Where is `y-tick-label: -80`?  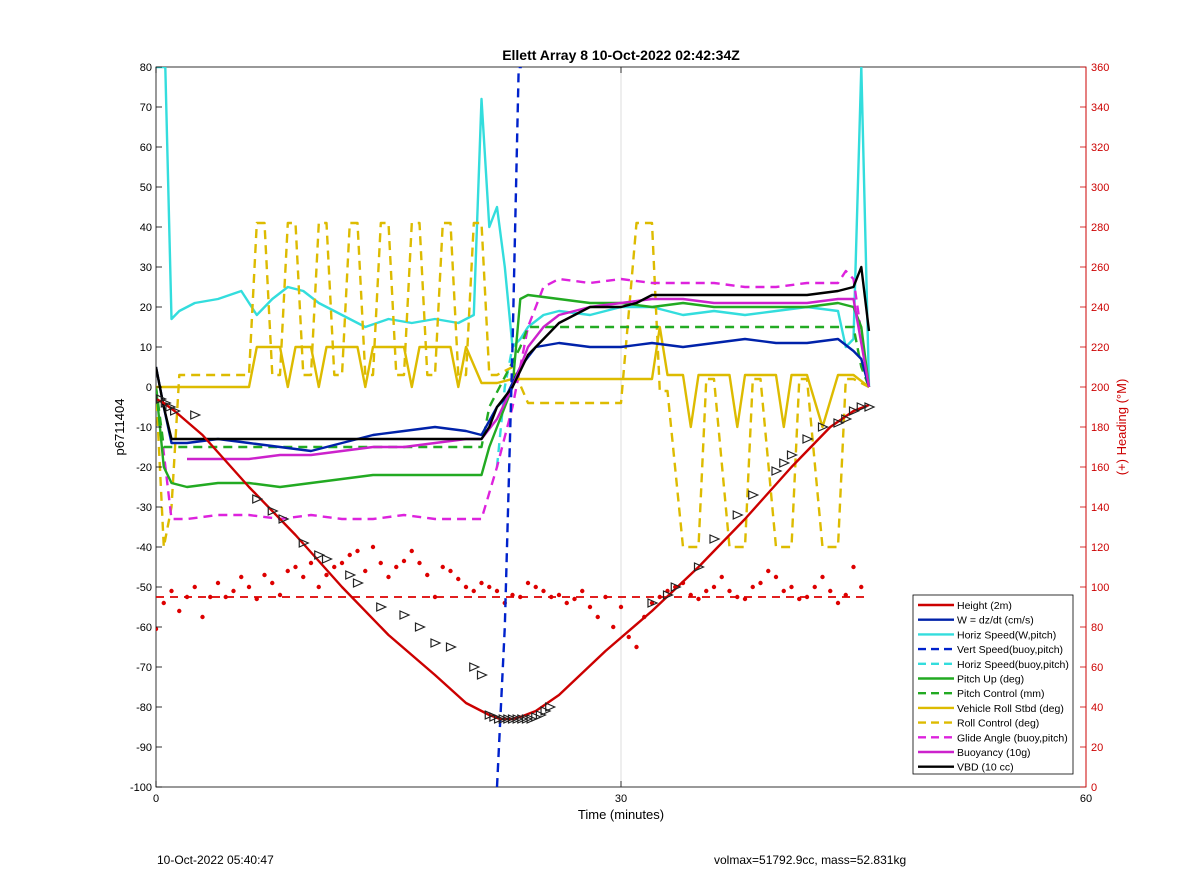 y-tick-label: -80 is located at coordinates (144, 708).